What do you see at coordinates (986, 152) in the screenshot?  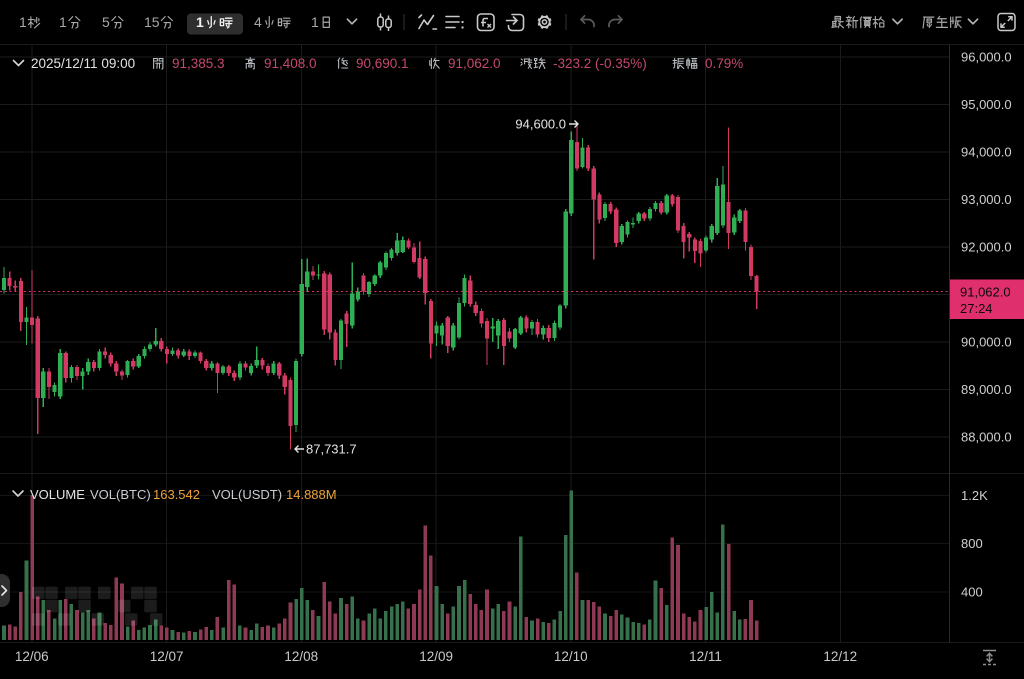 I see `svg-text: 94,000.0` at bounding box center [986, 152].